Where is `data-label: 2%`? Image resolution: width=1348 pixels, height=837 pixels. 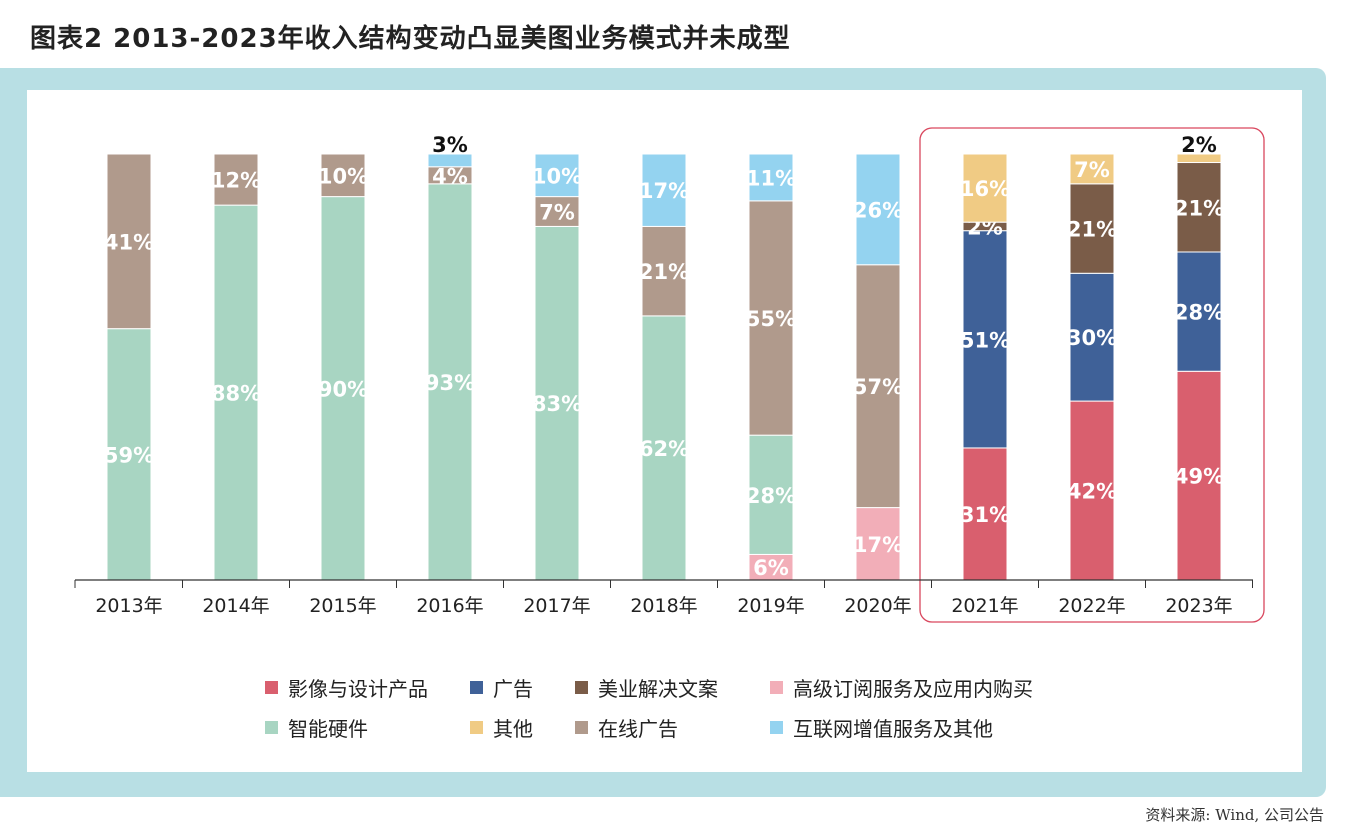 data-label: 2% is located at coordinates (1199, 145).